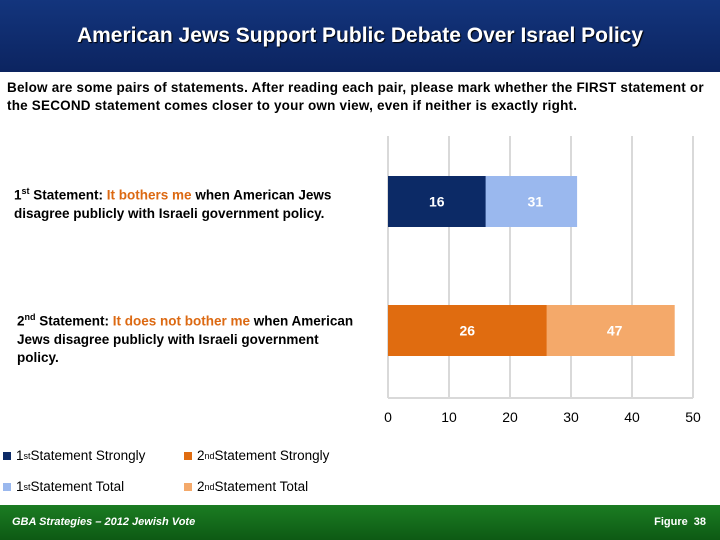 The height and width of the screenshot is (540, 720). Describe the element at coordinates (699, 522) in the screenshot. I see `figure-num: 38` at that location.